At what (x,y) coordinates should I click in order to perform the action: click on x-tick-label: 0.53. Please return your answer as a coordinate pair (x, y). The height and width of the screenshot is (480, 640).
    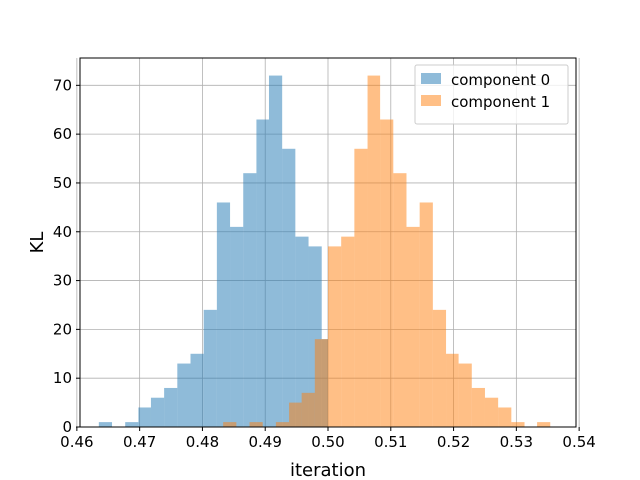
    Looking at the image, I should click on (516, 442).